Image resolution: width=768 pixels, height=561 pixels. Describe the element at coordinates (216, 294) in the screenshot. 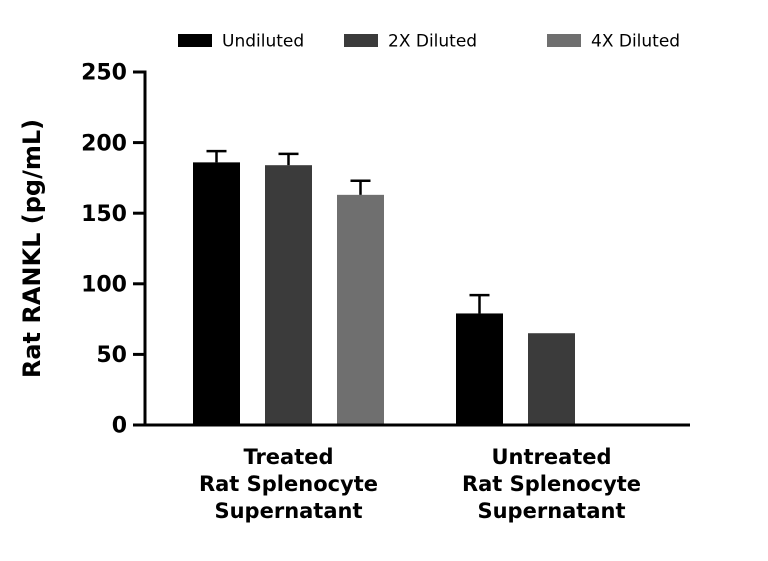

I see `bar-undiluted-group1` at that location.